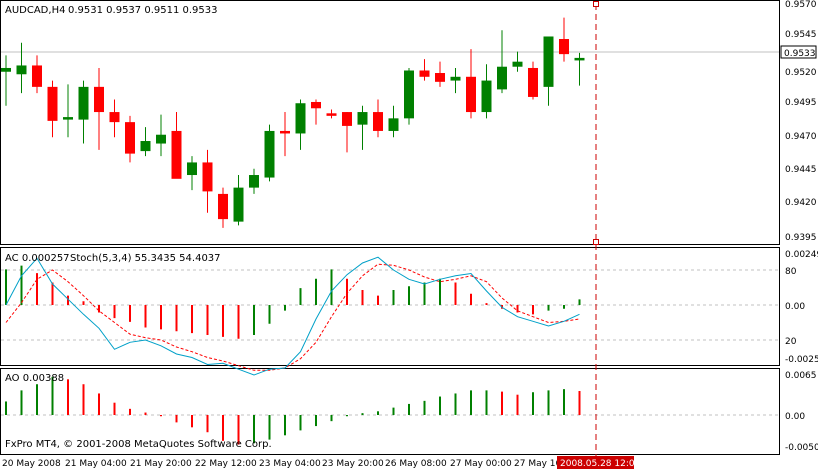  I want to click on time-label: 21 May 04:00, so click(96, 464).